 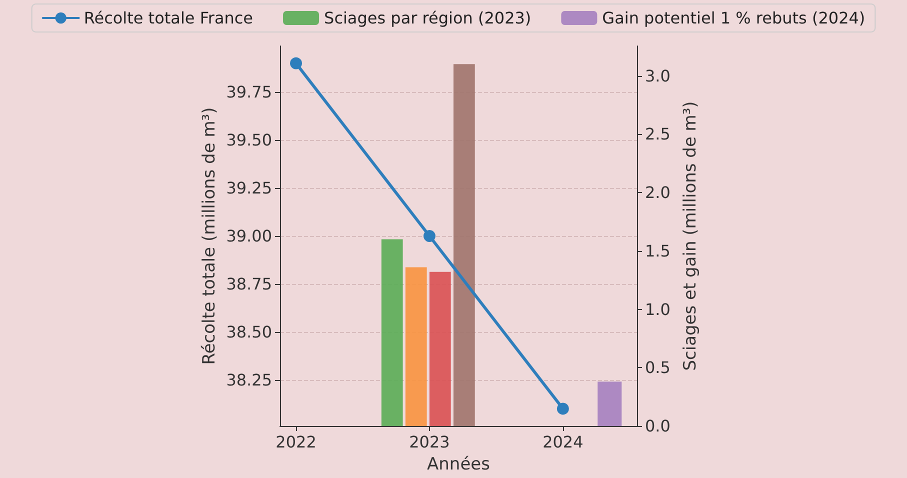 What do you see at coordinates (657, 368) in the screenshot?
I see `y2-tick-label: 0.5` at bounding box center [657, 368].